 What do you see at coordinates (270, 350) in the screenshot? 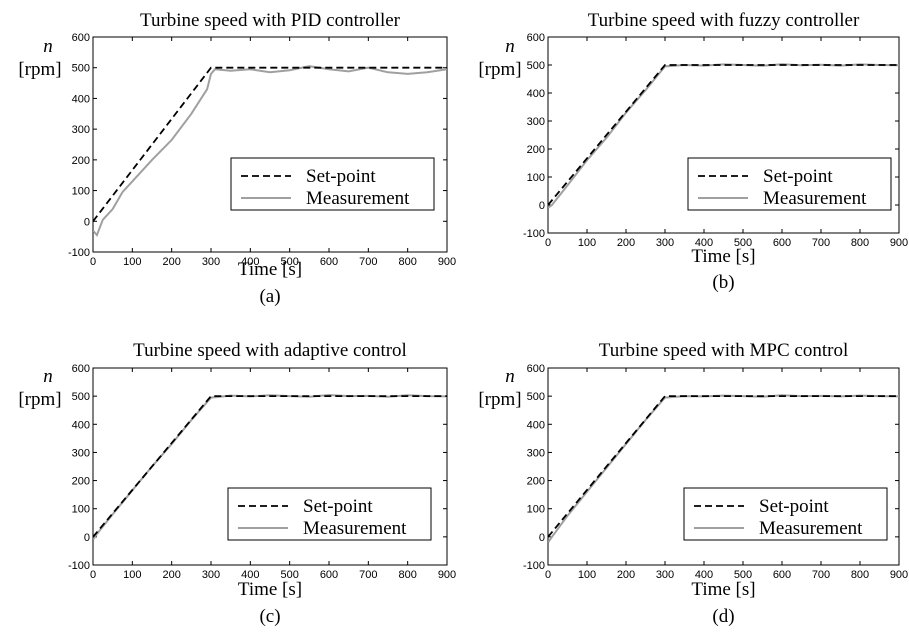
I see `chart-title: Turbine speed with adaptive control` at bounding box center [270, 350].